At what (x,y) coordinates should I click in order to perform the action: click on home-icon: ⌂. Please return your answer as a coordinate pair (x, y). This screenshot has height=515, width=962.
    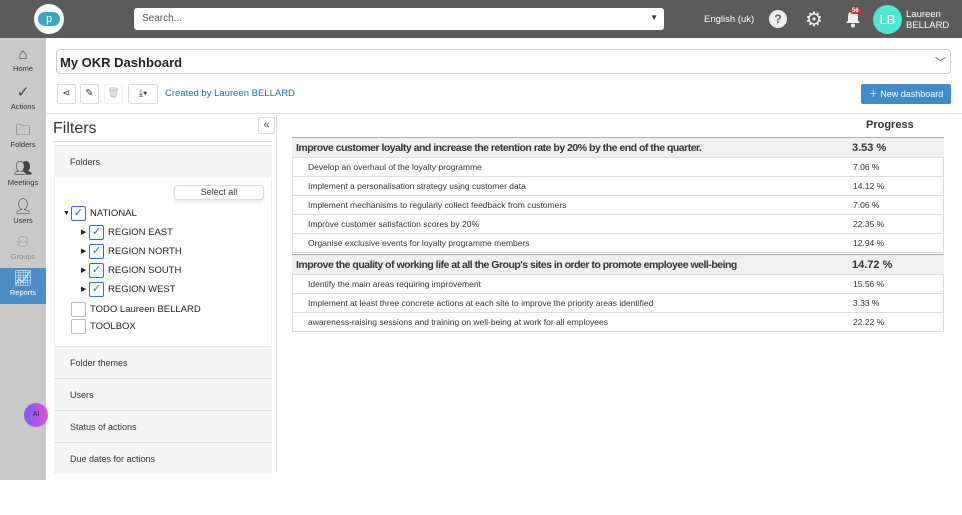
    Looking at the image, I should click on (23, 54).